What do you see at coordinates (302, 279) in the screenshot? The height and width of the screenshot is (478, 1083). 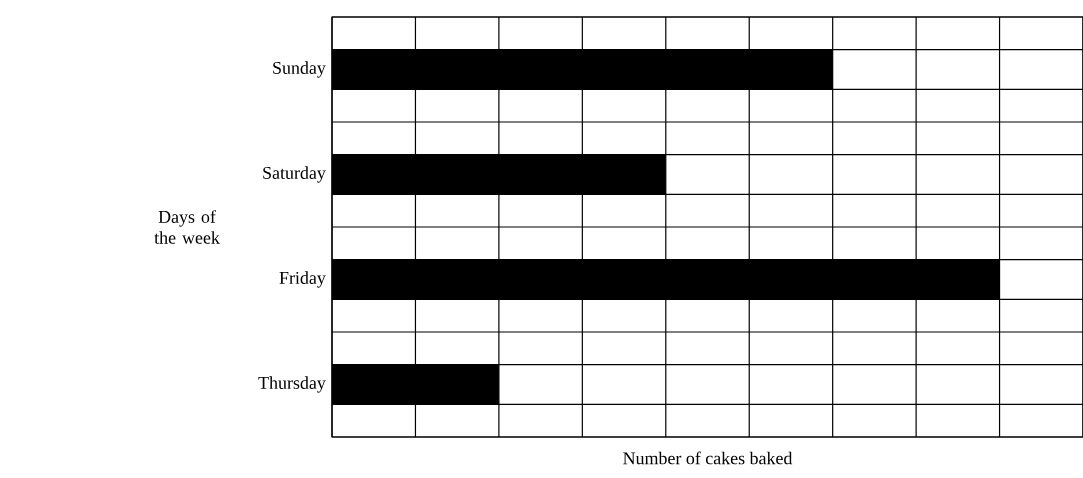 I see `y-tick-label: Friday` at bounding box center [302, 279].